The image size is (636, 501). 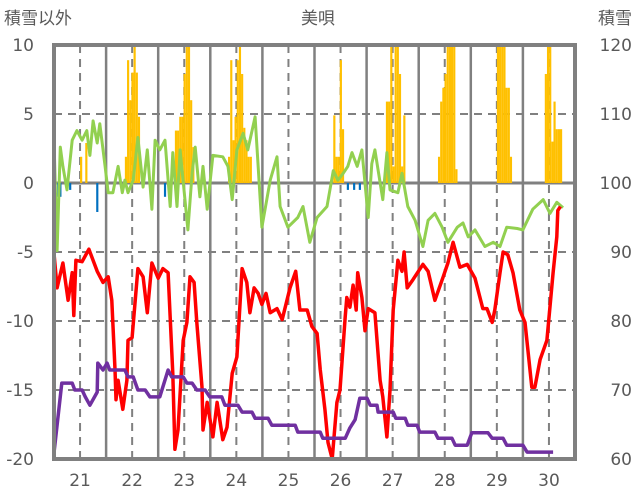 What do you see at coordinates (20, 391) in the screenshot?
I see `left-y-tick-label: -15` at bounding box center [20, 391].